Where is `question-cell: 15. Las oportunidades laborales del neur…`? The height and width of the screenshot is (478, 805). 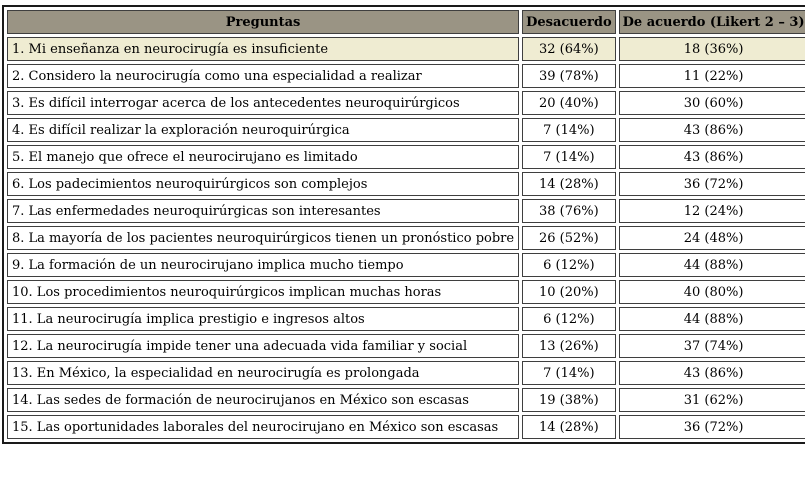 question-cell: 15. Las oportunidades laborales del neur… is located at coordinates (263, 427).